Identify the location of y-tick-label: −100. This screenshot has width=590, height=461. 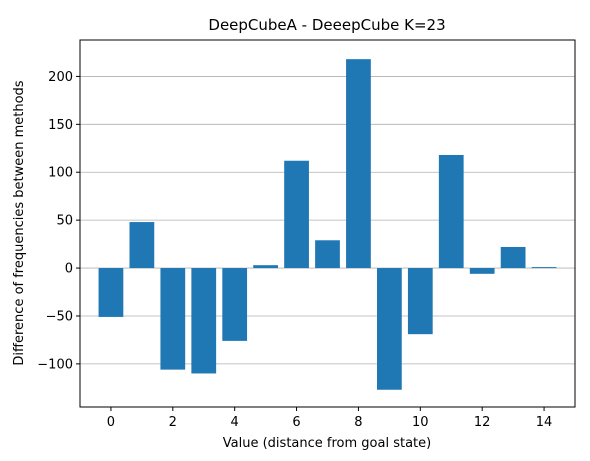
(55, 364).